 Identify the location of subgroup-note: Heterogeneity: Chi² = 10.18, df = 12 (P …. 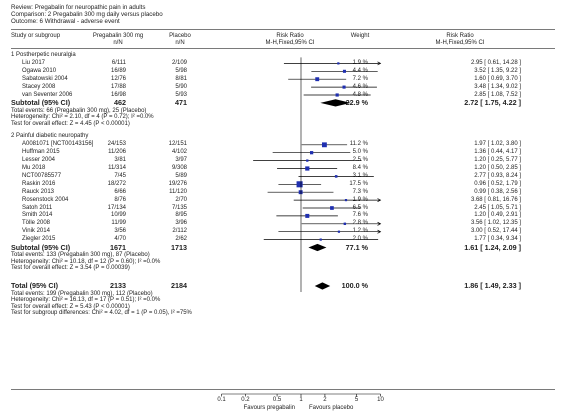
(86, 261).